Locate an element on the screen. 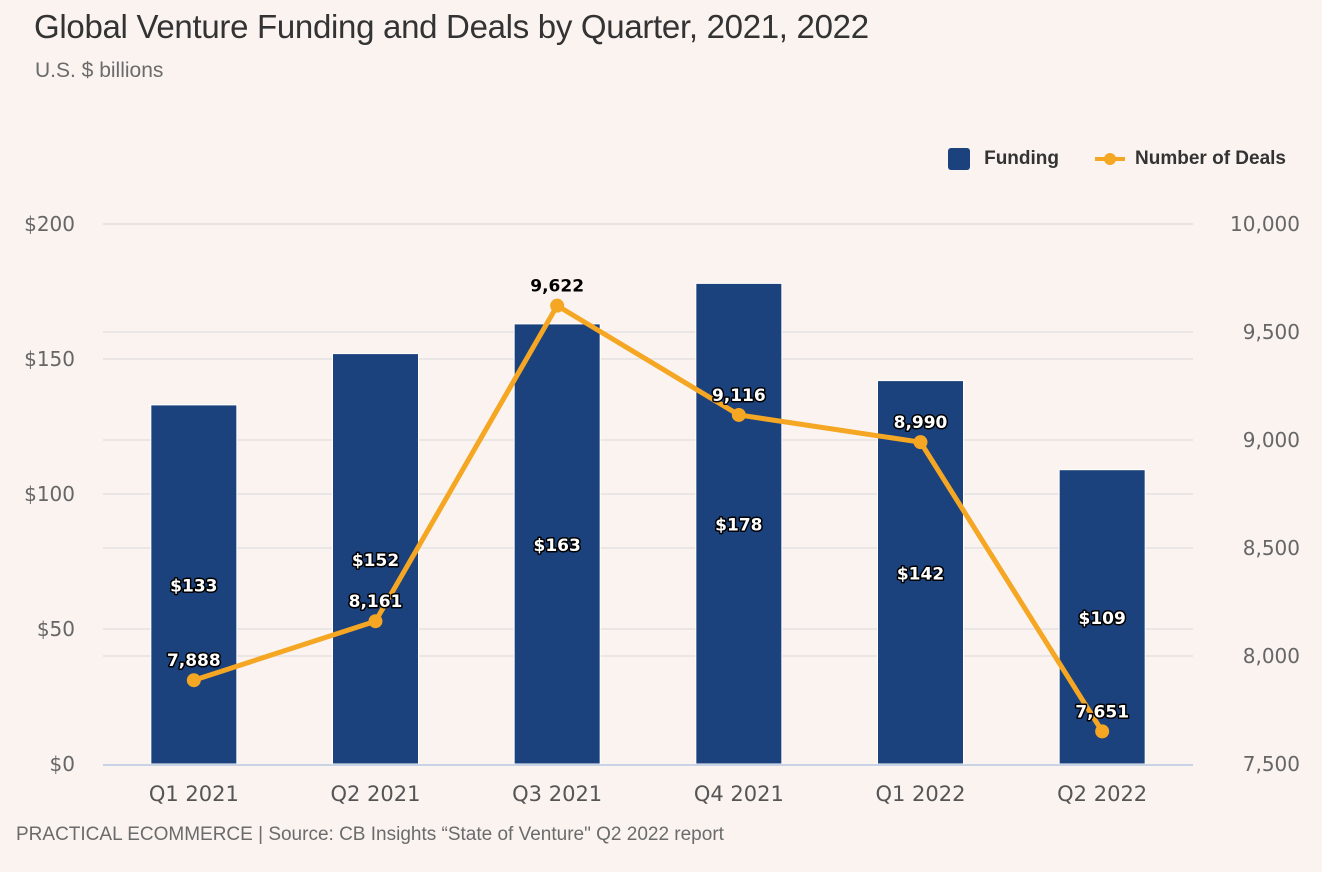 The image size is (1322, 872). x-tick-label: Q1 2022 is located at coordinates (920, 794).